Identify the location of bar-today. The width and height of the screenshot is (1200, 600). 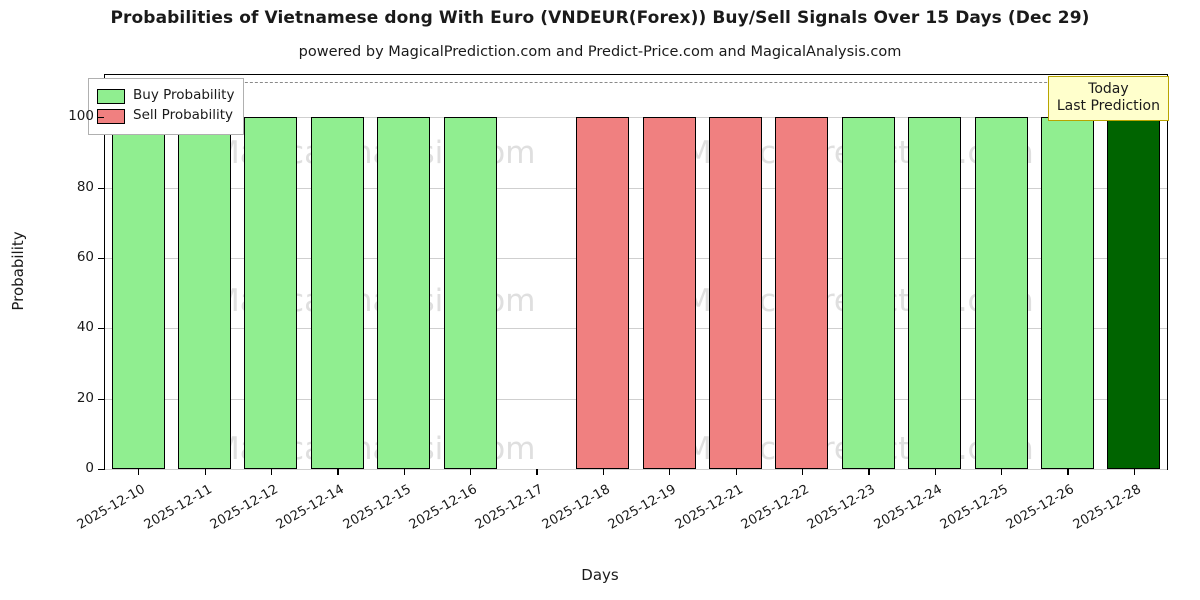
(1134, 293).